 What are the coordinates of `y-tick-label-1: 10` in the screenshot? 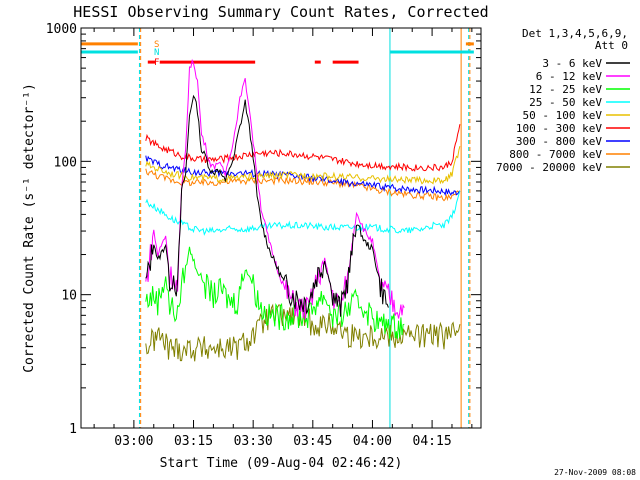 It's located at (69, 296).